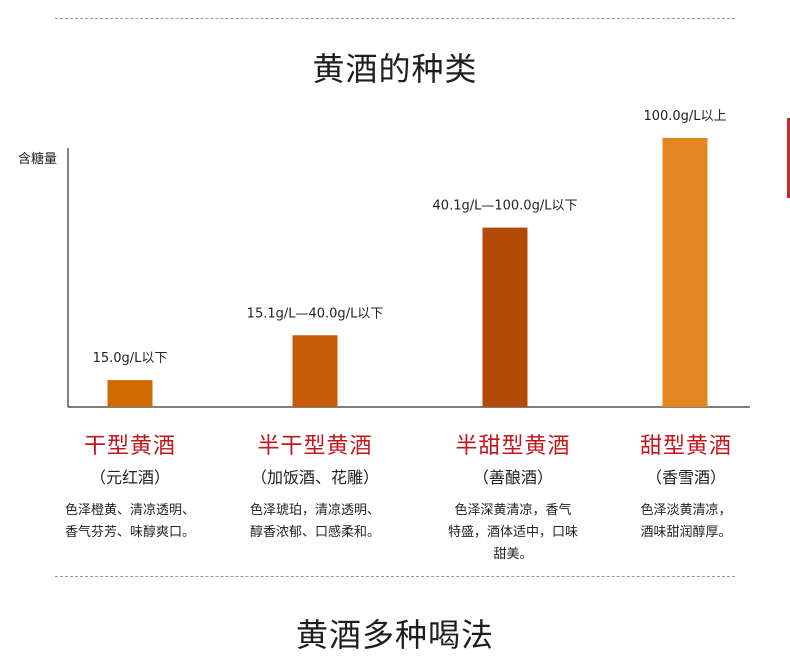 This screenshot has height=670, width=790. What do you see at coordinates (129, 510) in the screenshot?
I see `desc-line: 色泽橙黄、清凉透明、` at bounding box center [129, 510].